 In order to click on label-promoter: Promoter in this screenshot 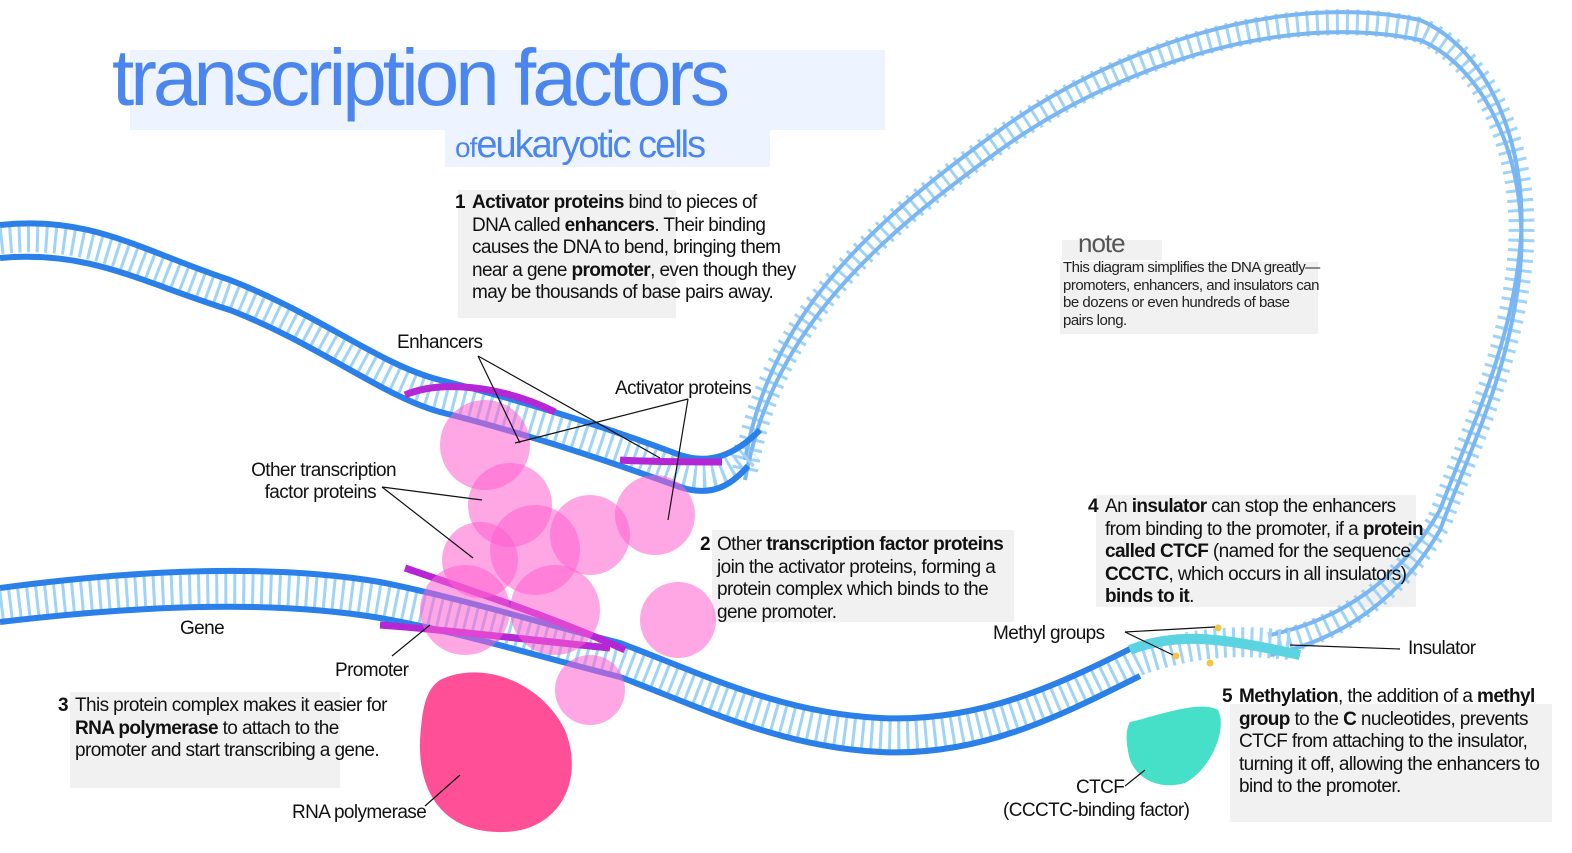, I will do `click(372, 670)`.